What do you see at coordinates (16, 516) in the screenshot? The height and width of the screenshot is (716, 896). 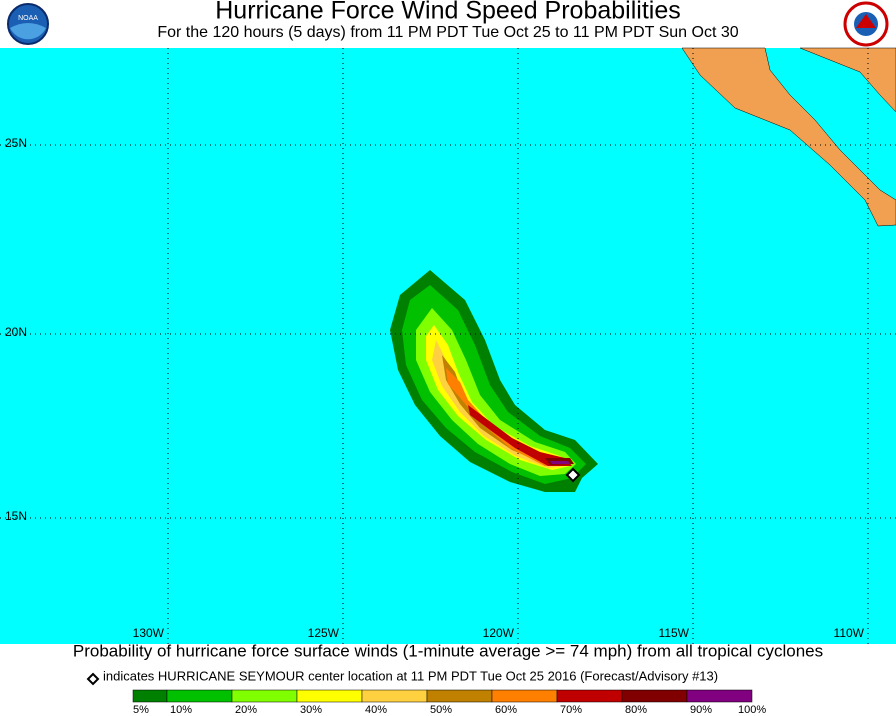 I see `lat-label: 15N` at bounding box center [16, 516].